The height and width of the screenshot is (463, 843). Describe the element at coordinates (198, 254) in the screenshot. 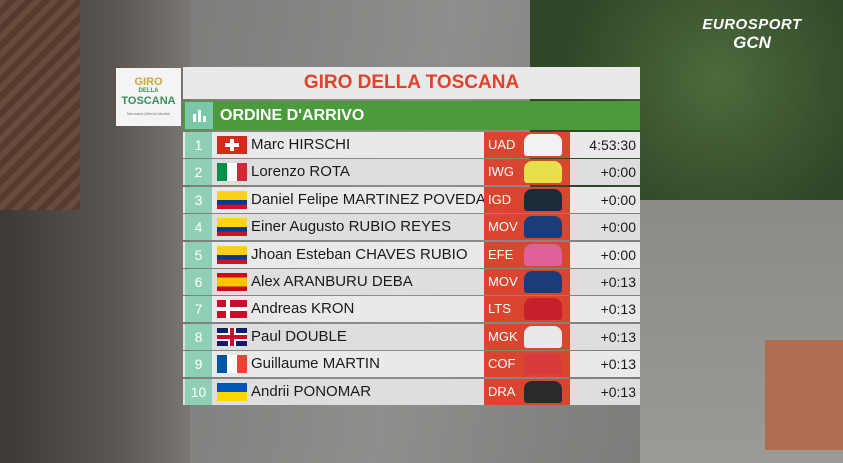

I see `position: 5` at that location.